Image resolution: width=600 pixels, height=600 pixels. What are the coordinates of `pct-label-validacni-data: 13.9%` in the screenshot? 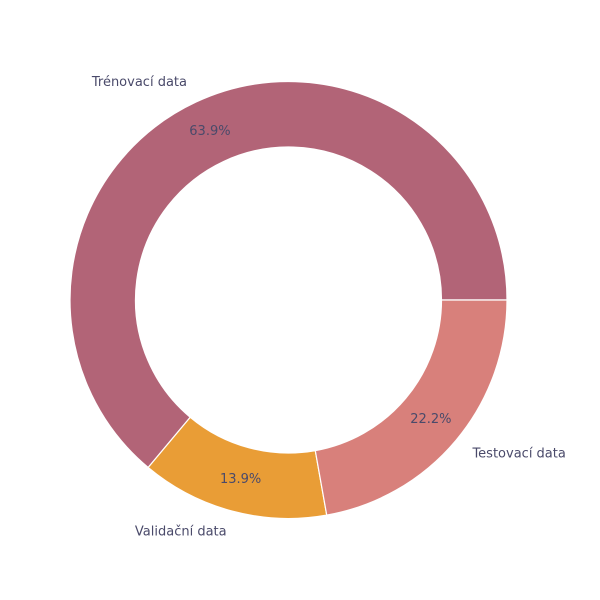 It's located at (240, 479).